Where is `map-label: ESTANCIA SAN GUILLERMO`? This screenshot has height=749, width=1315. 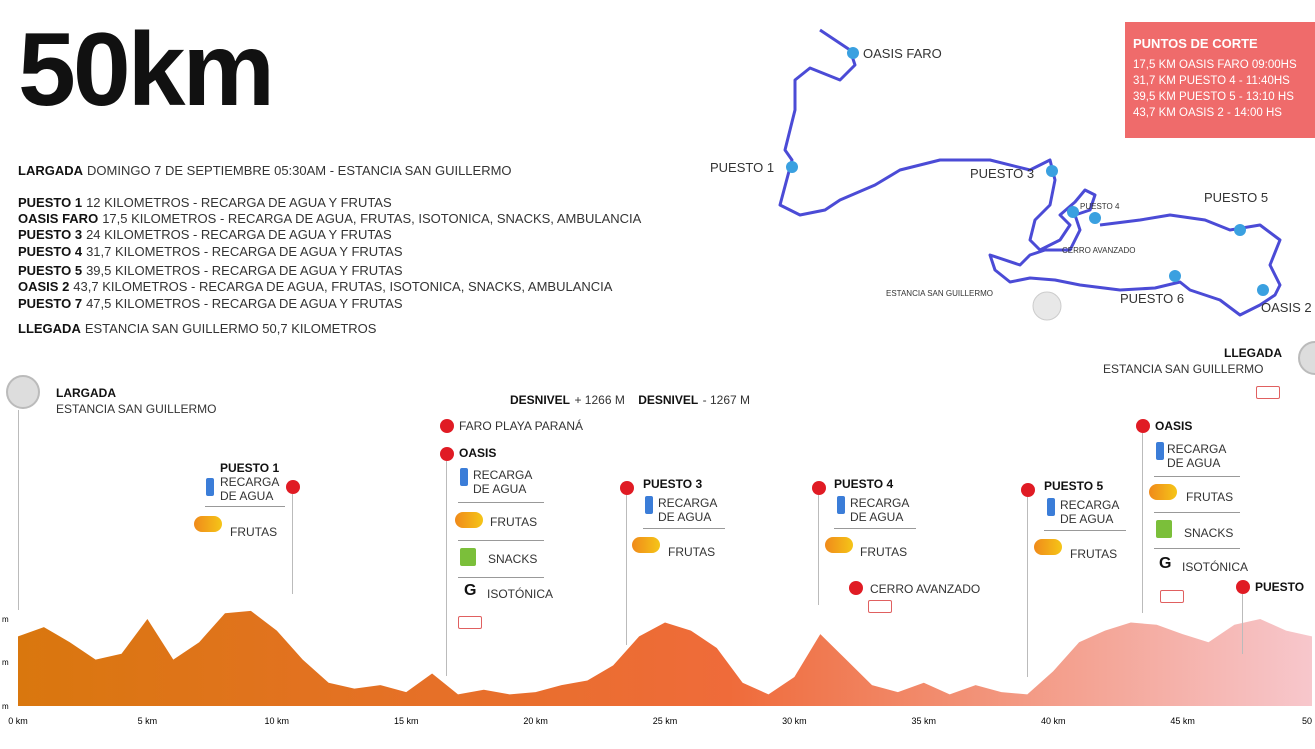
map-label: ESTANCIA SAN GUILLERMO is located at coordinates (939, 293).